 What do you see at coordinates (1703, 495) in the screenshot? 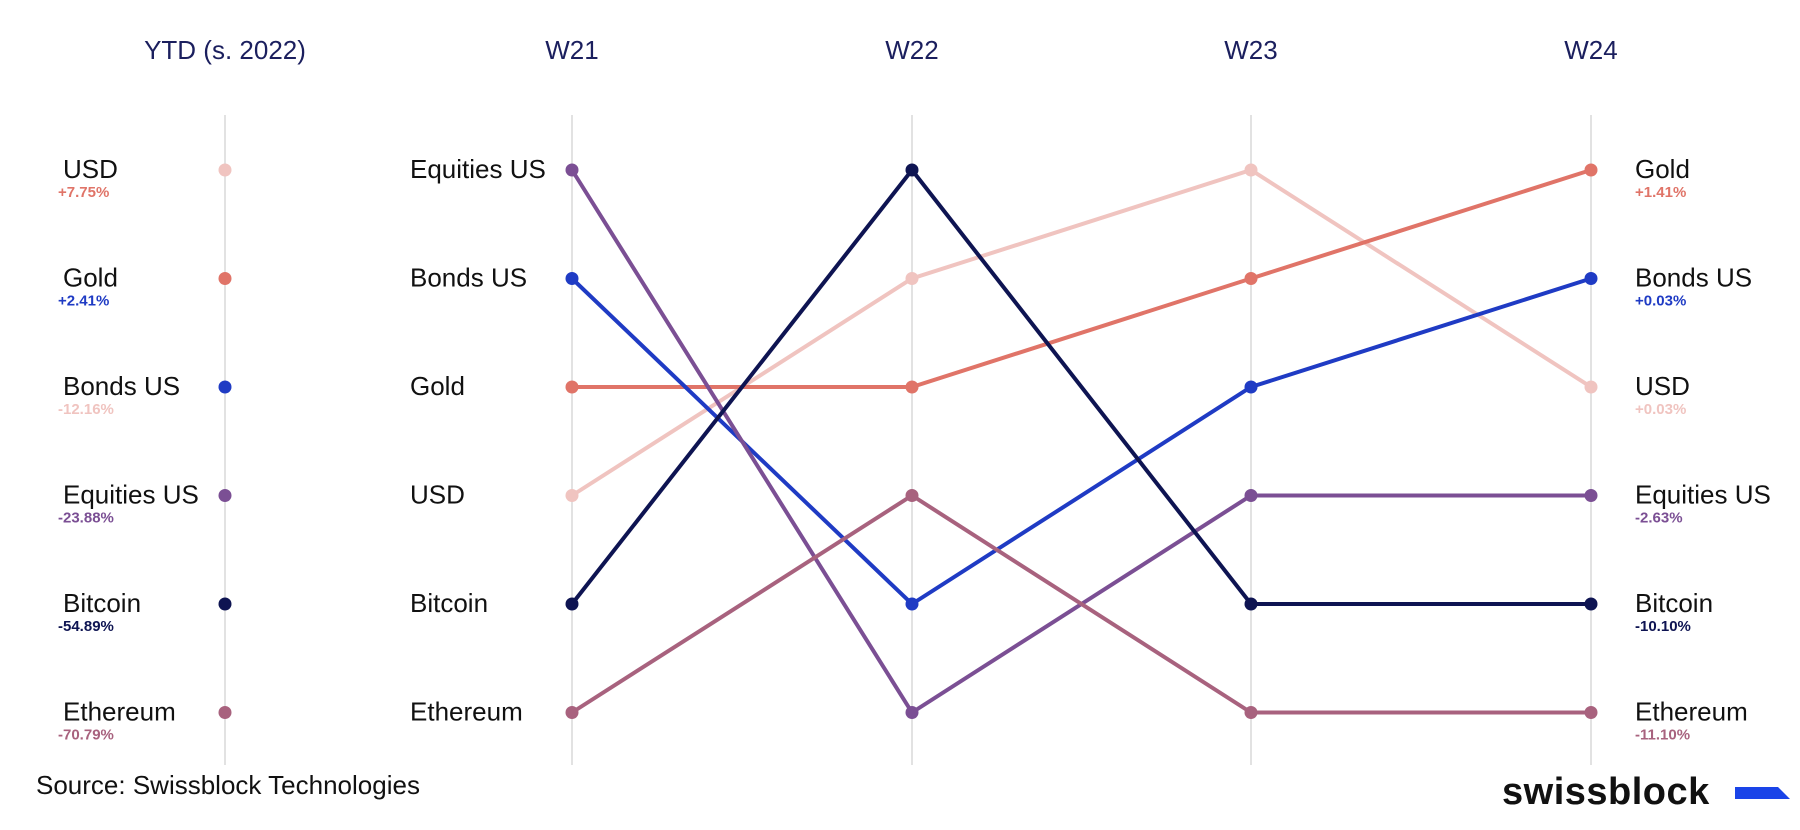
I see `w24-asset-label: Equities US` at bounding box center [1703, 495].